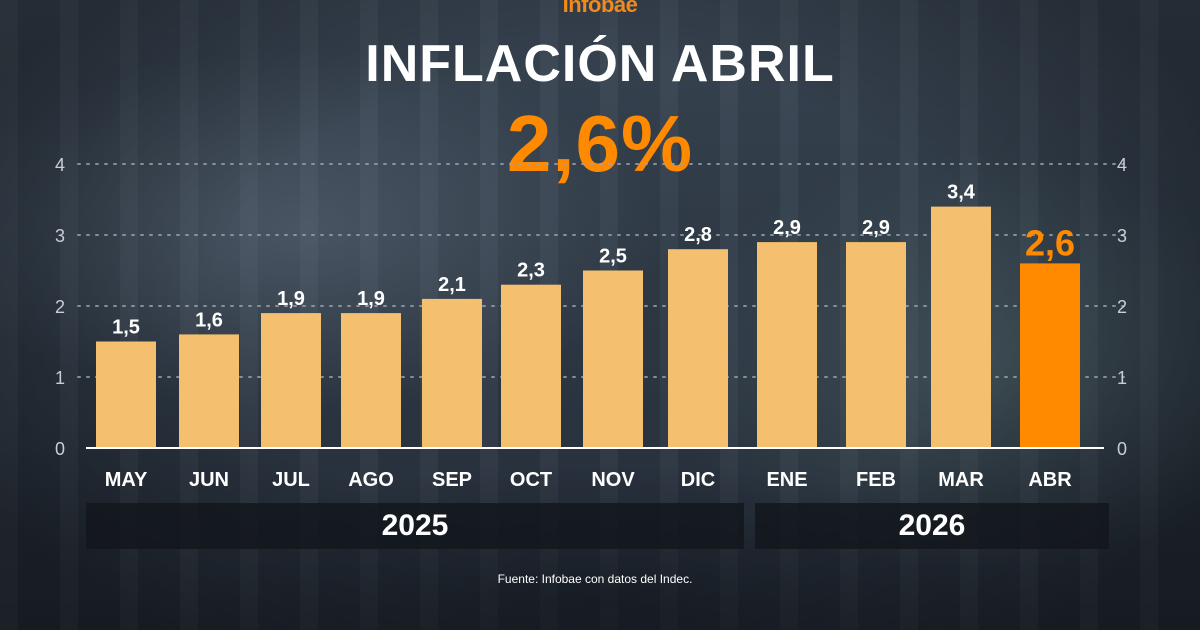  I want to click on bar-may, so click(126, 394).